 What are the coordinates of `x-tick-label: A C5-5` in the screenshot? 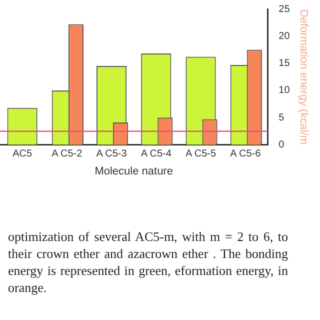 It's located at (200, 154).